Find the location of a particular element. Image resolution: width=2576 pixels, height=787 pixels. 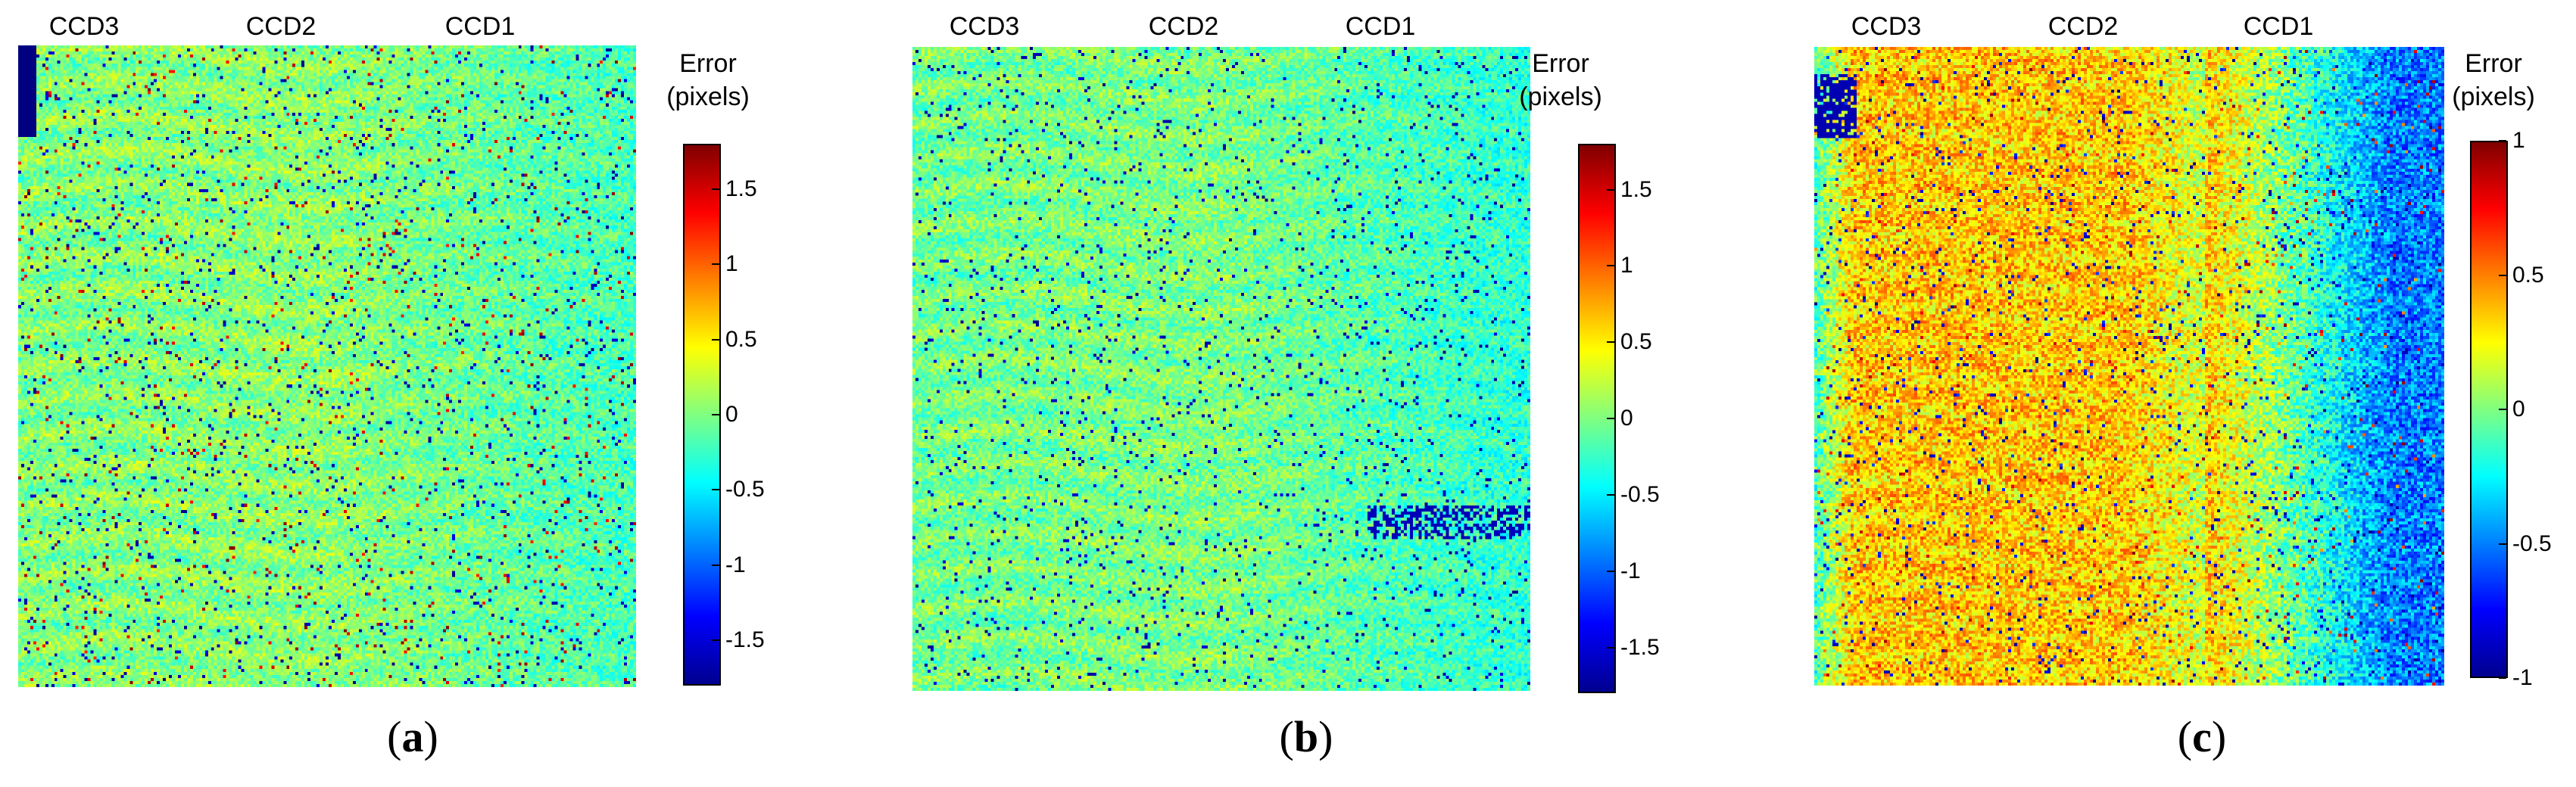

panel-letter-b: b is located at coordinates (1306, 736).